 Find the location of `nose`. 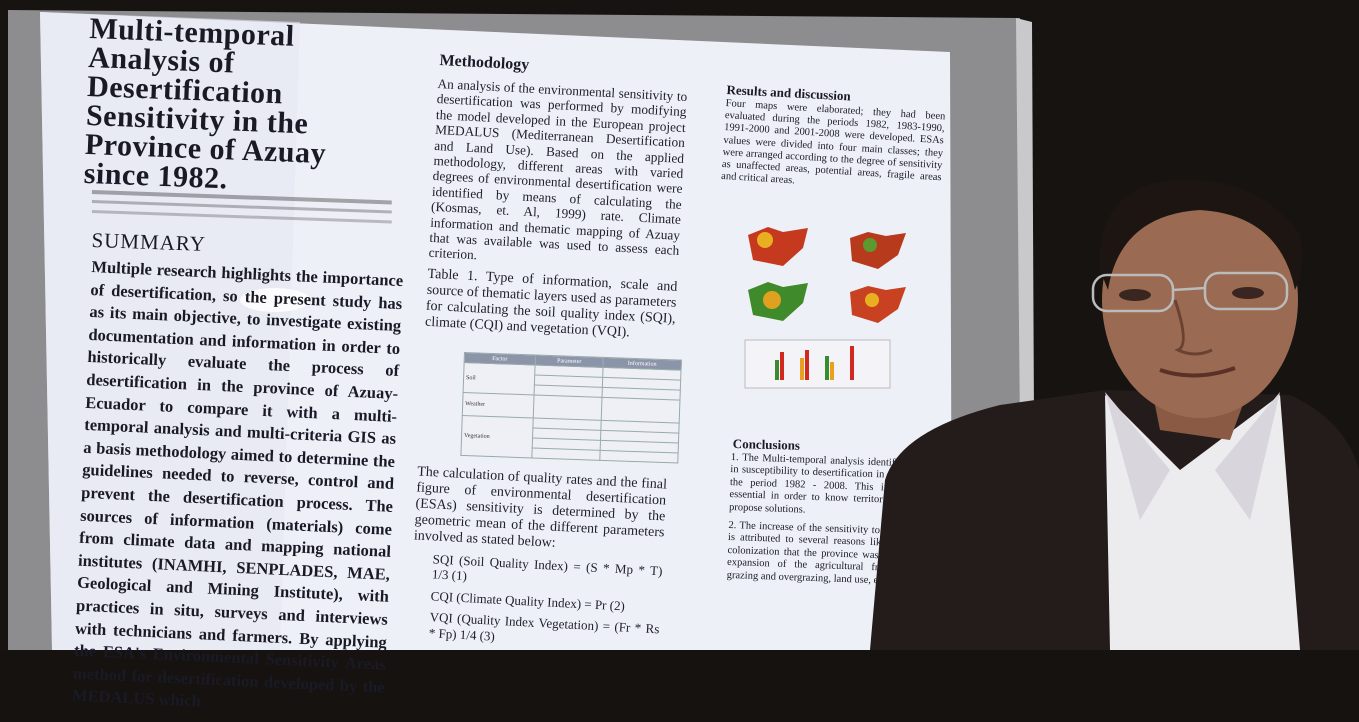

nose is located at coordinates (1193, 327).